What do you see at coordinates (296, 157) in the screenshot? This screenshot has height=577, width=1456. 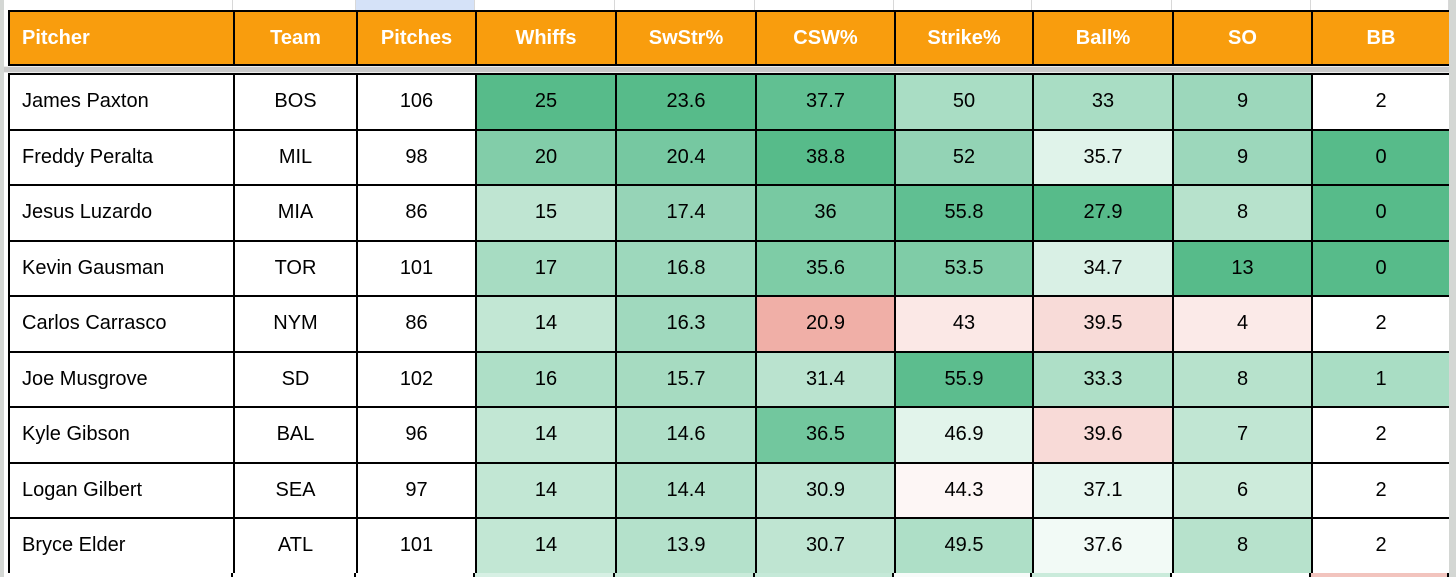 I see `cell-team-r2: MIL` at bounding box center [296, 157].